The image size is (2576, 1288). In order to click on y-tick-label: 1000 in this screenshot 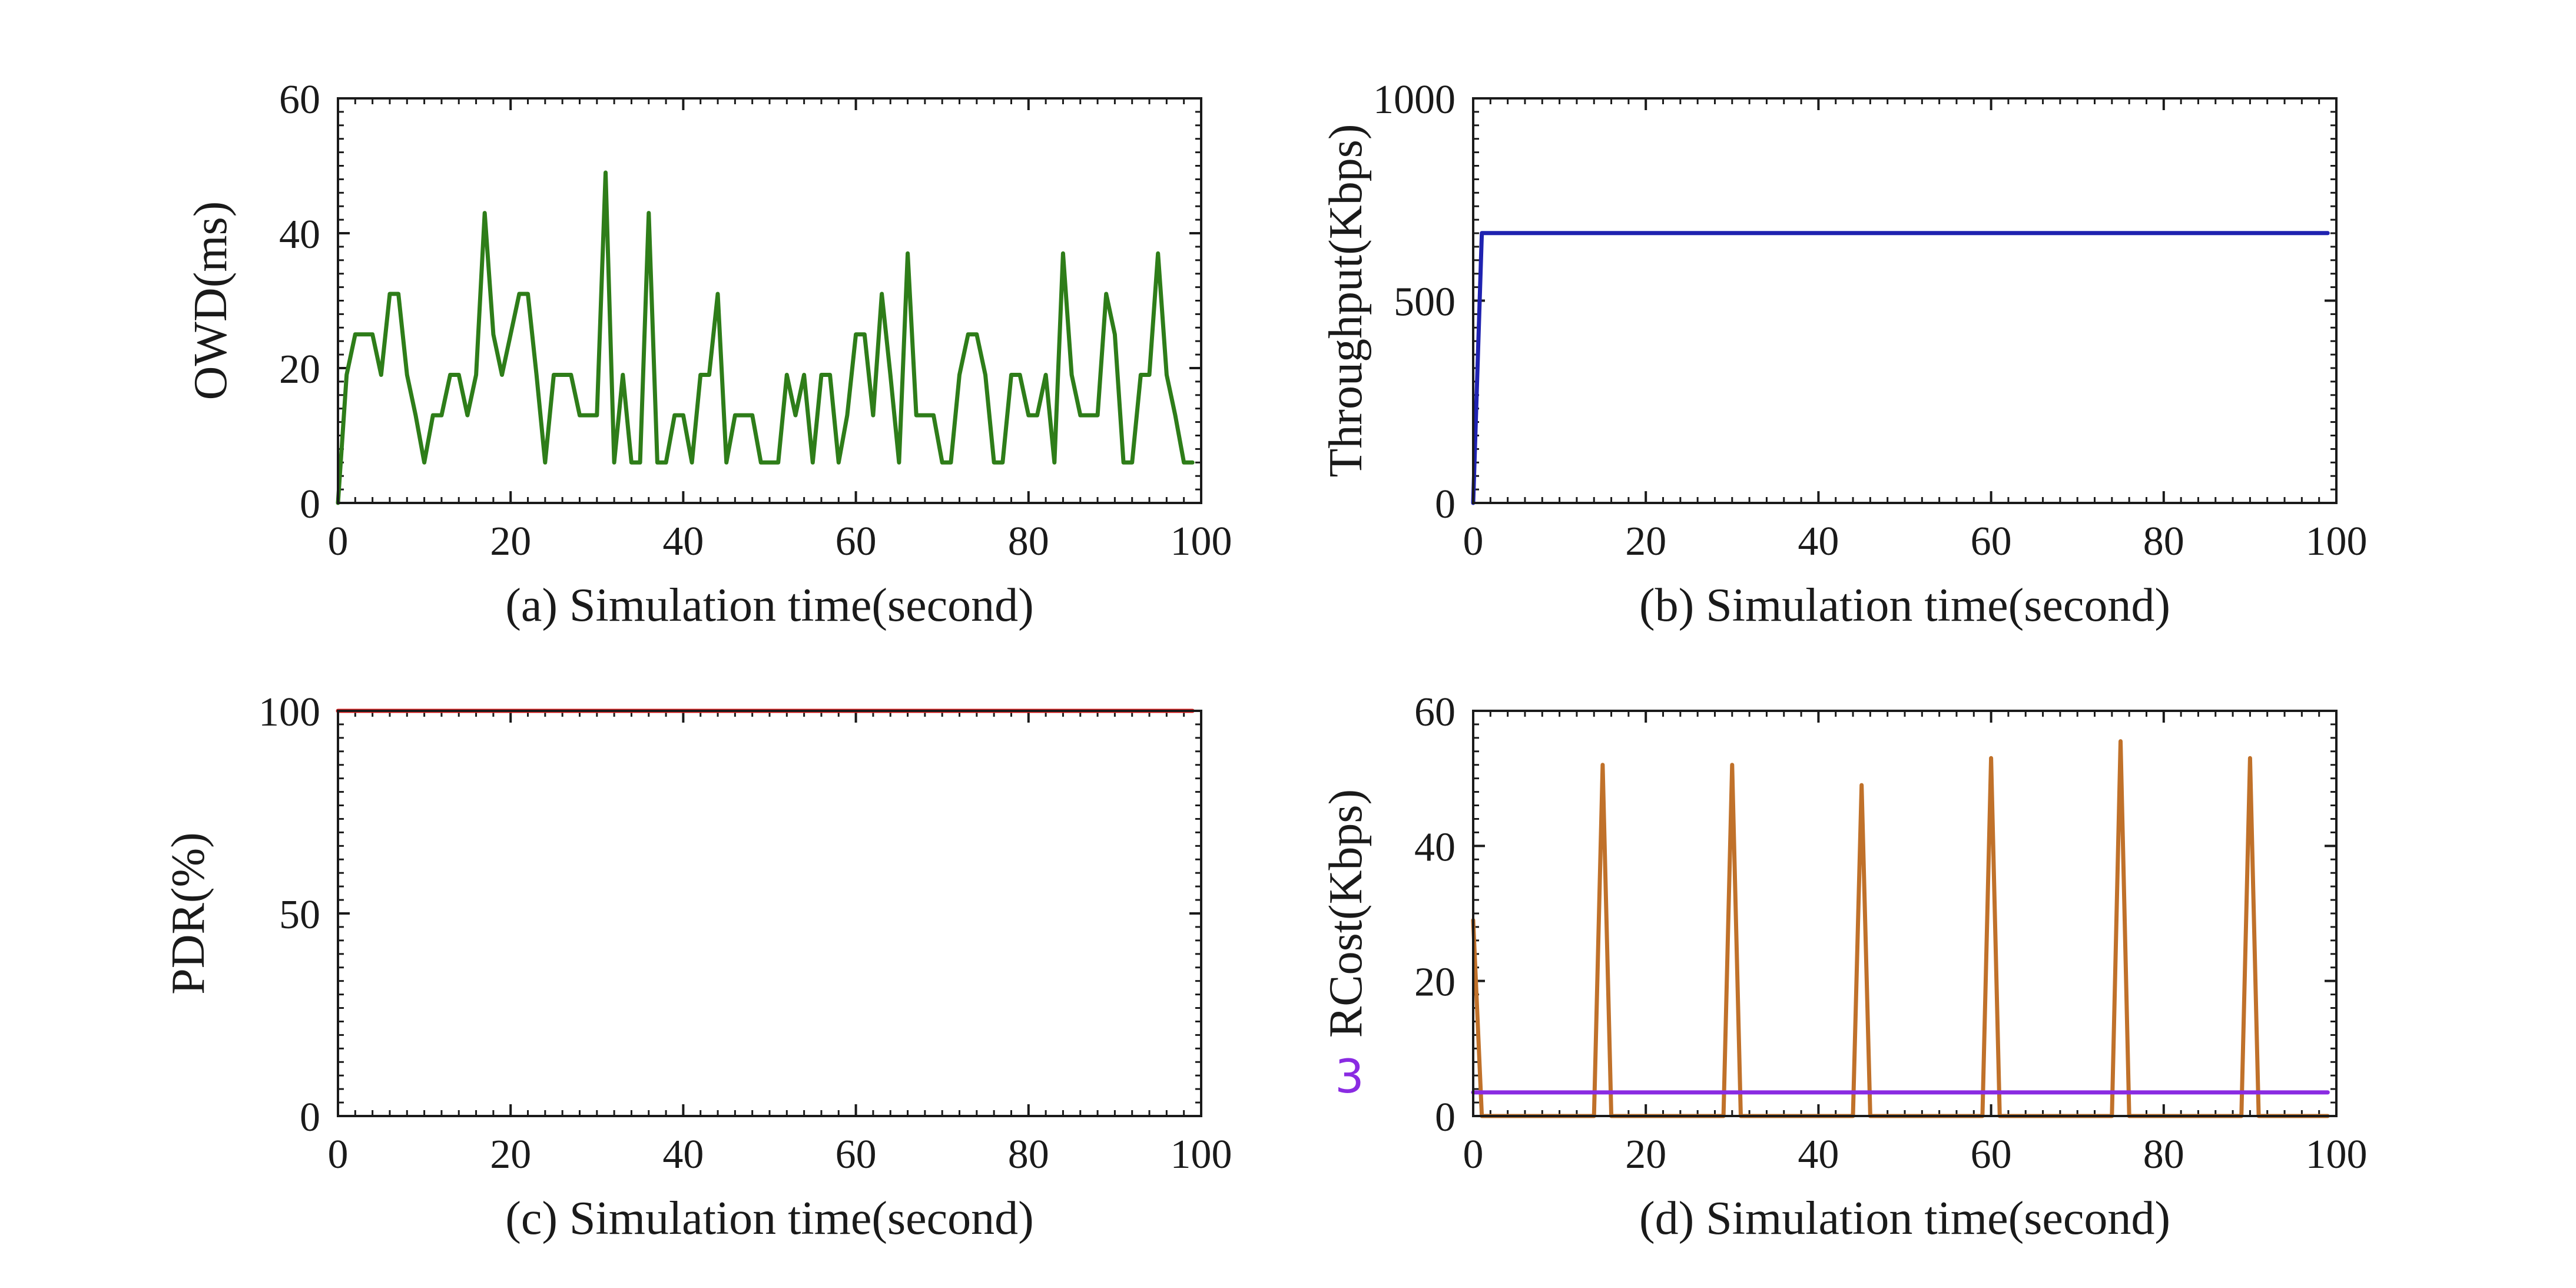, I will do `click(1414, 99)`.